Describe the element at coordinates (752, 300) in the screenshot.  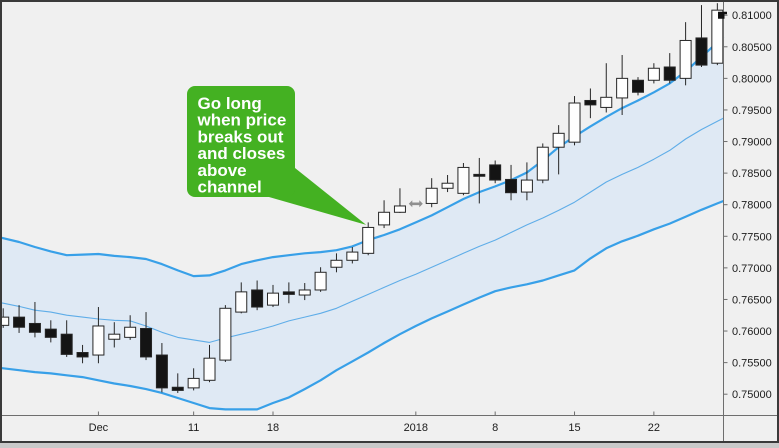
I see `y-axis-label: 0.76500` at that location.